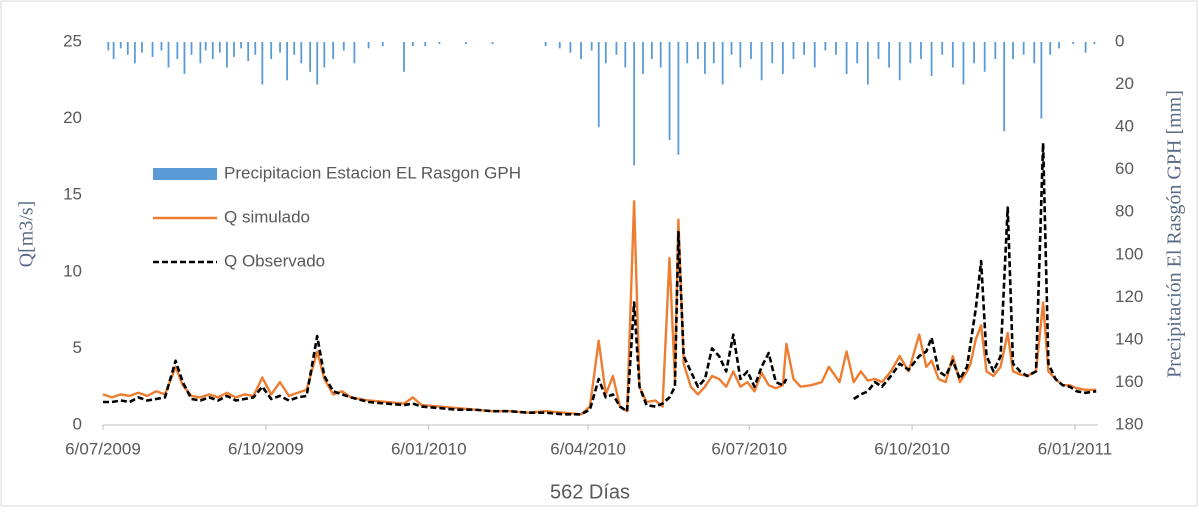 Image resolution: width=1199 pixels, height=513 pixels. What do you see at coordinates (72, 40) in the screenshot?
I see `y-tick-label: 25` at bounding box center [72, 40].